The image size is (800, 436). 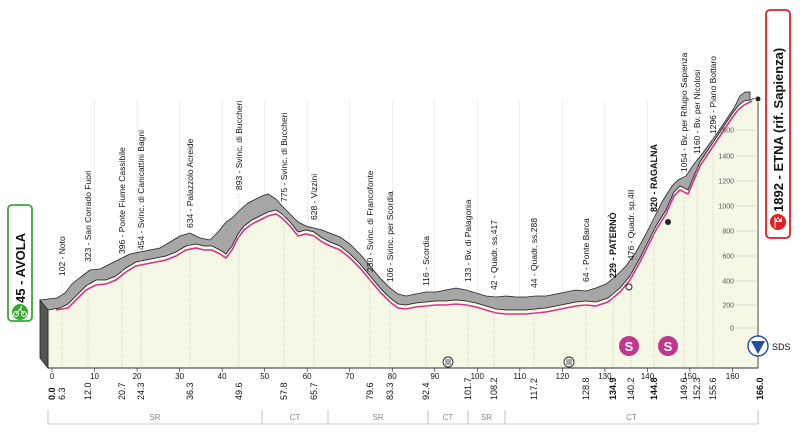 I want to click on start-name: 45 - AVOLA, so click(x=20, y=267).